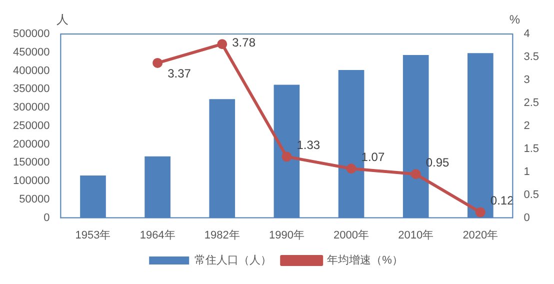 The height and width of the screenshot is (284, 554). What do you see at coordinates (47, 218) in the screenshot?
I see `y-tick-label: 0` at bounding box center [47, 218].